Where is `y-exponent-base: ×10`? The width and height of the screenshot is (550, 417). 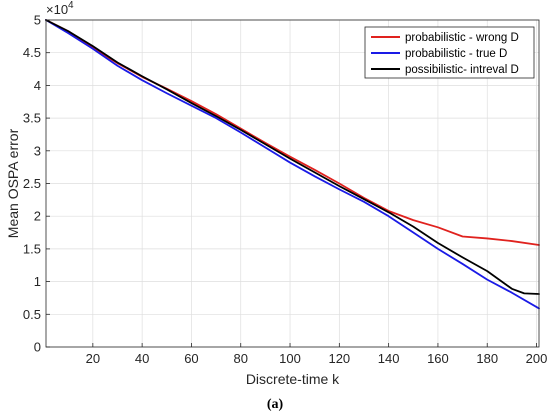 y-exponent-base: ×10 is located at coordinates (57, 9).